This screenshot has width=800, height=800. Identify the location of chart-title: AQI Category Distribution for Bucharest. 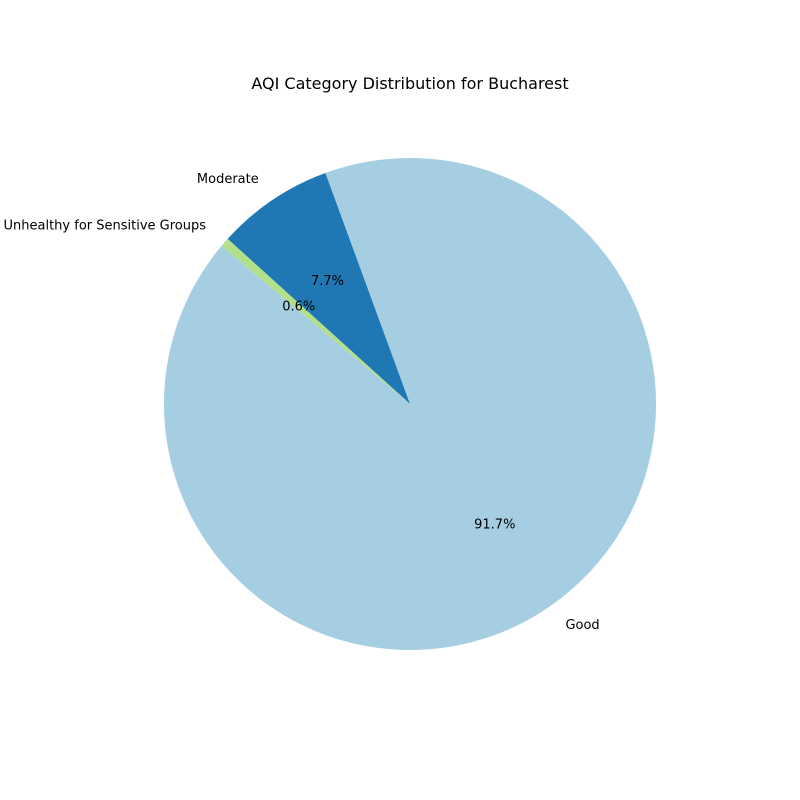
(409, 83).